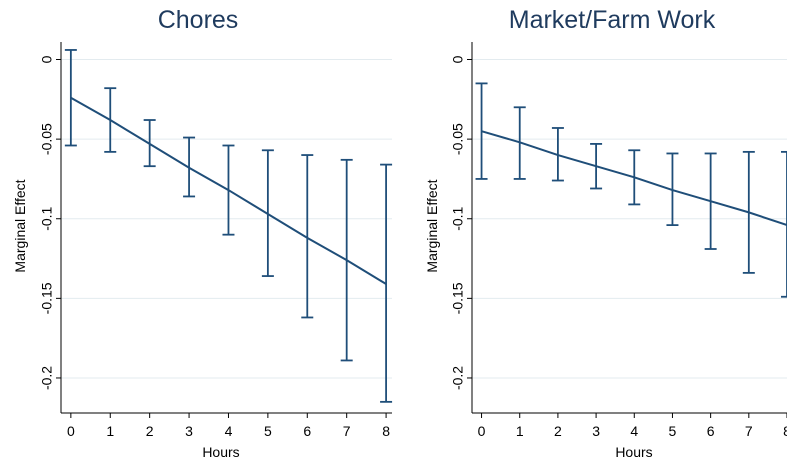 This screenshot has width=787, height=463. I want to click on x-axis-label-chores: Hours, so click(220, 452).